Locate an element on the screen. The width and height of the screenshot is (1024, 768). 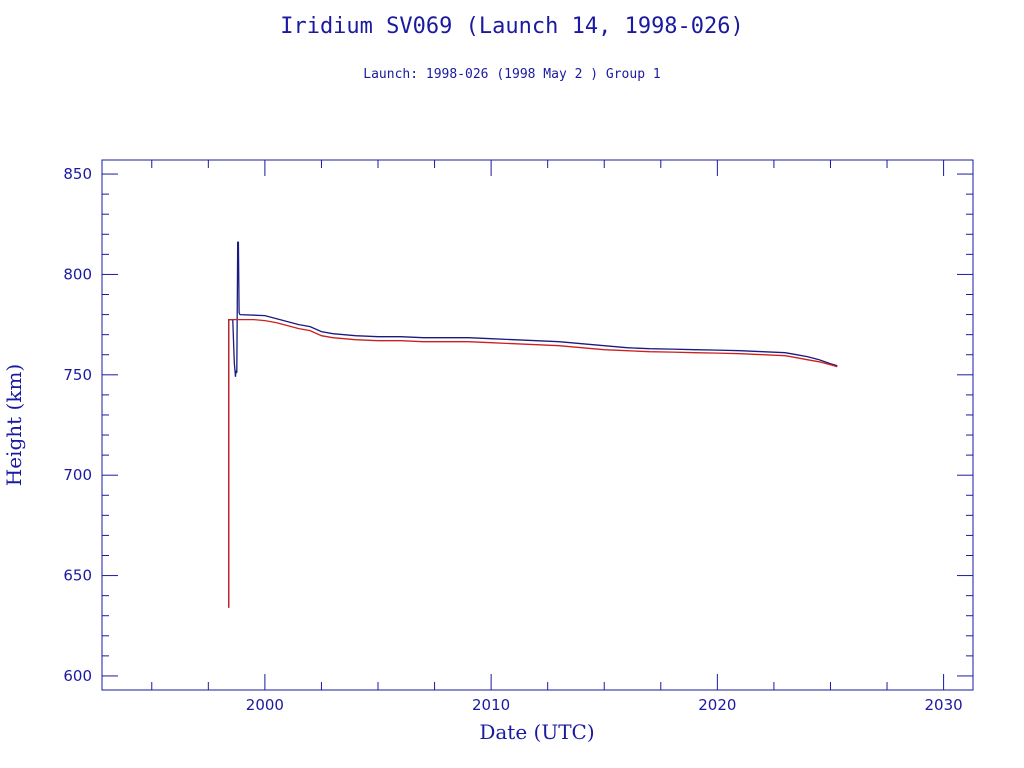
y-tick-label: 800 is located at coordinates (77, 274).